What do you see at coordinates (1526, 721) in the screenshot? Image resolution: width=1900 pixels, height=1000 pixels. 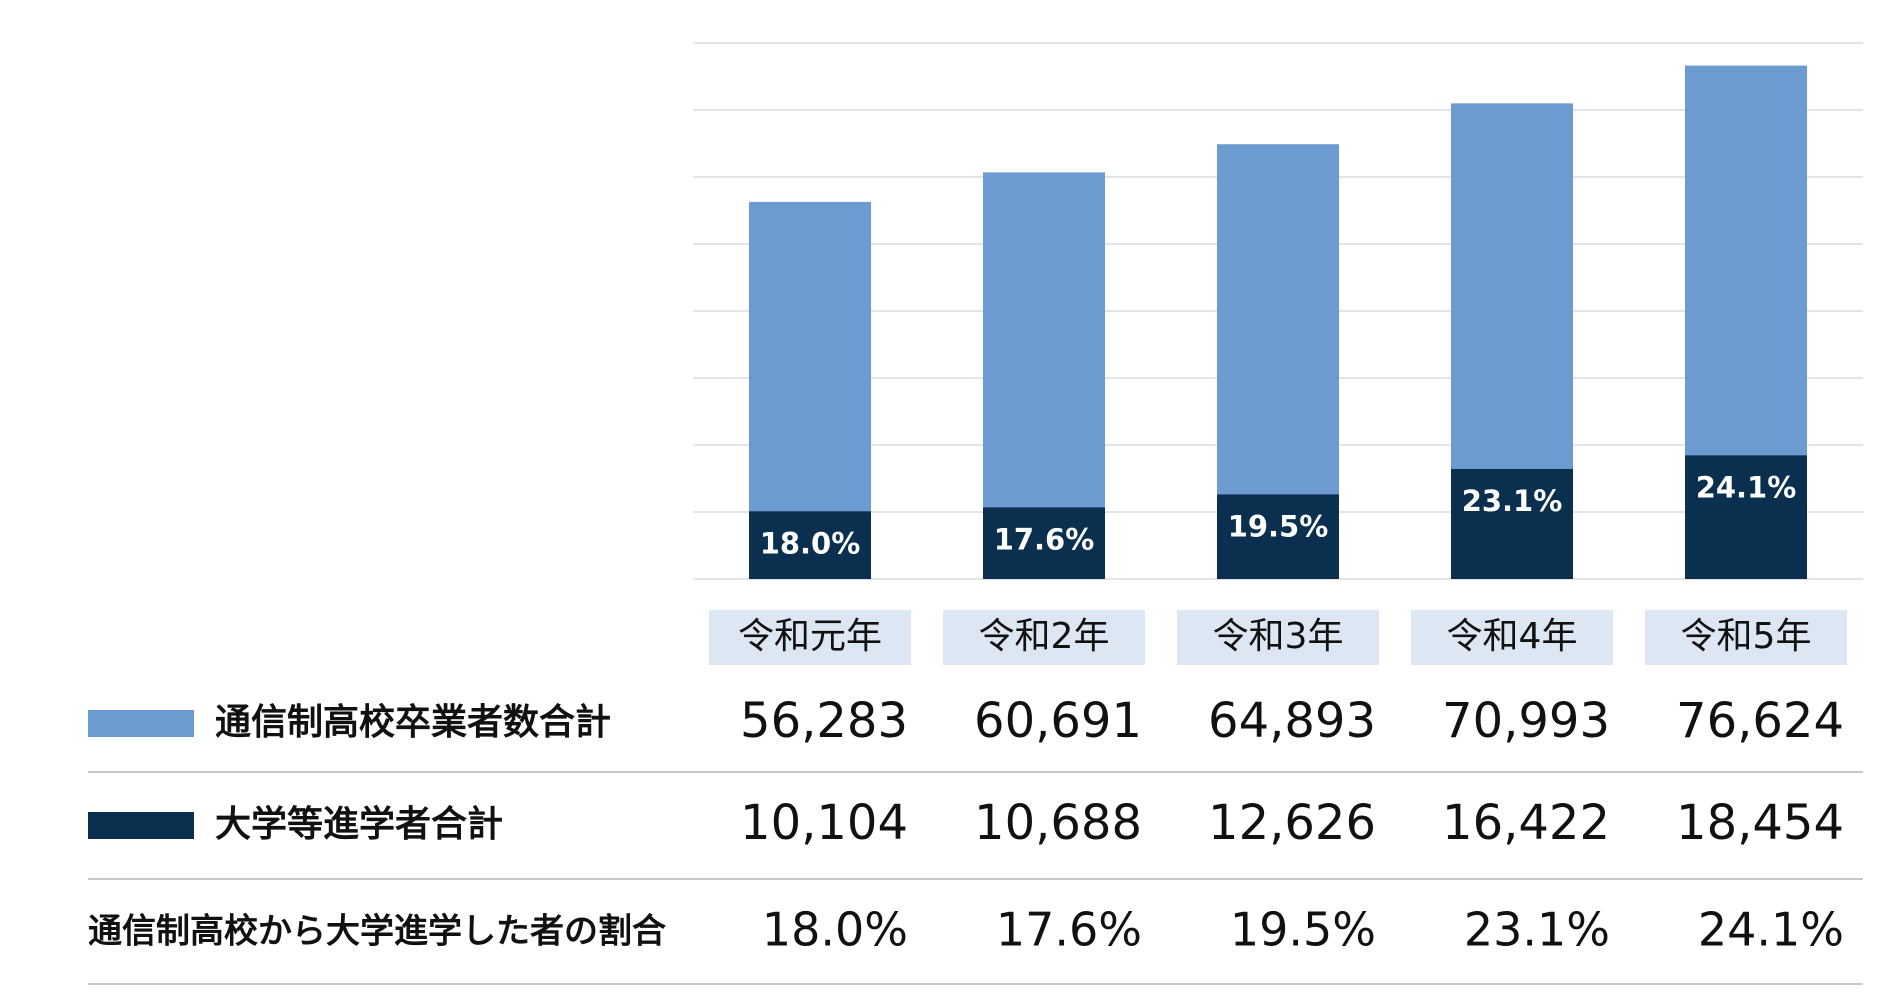 I see `table-value: 70,993` at bounding box center [1526, 721].